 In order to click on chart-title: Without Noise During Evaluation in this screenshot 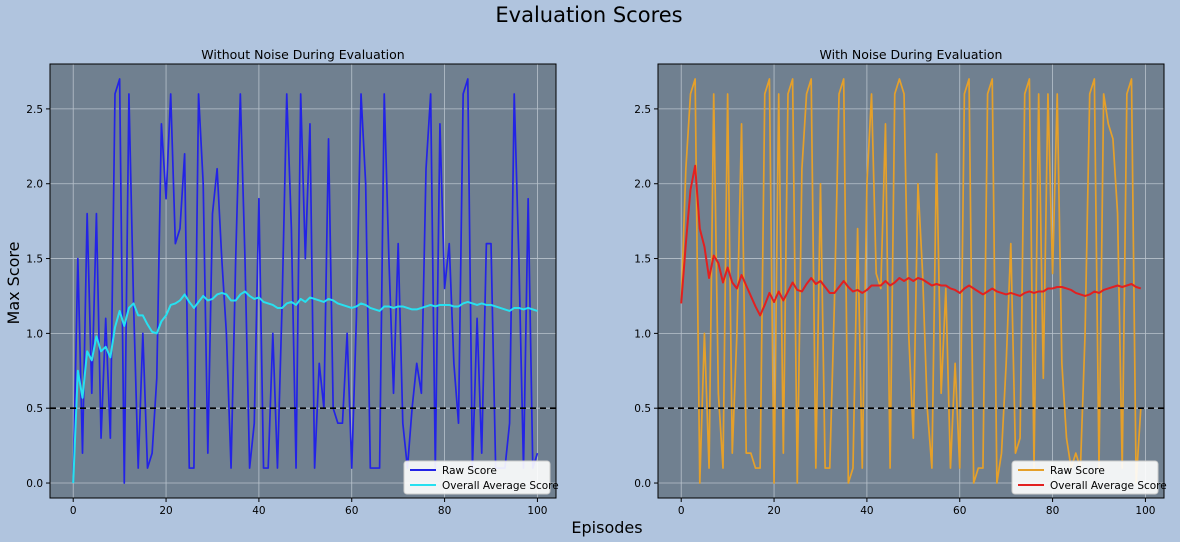, I will do `click(302, 54)`.